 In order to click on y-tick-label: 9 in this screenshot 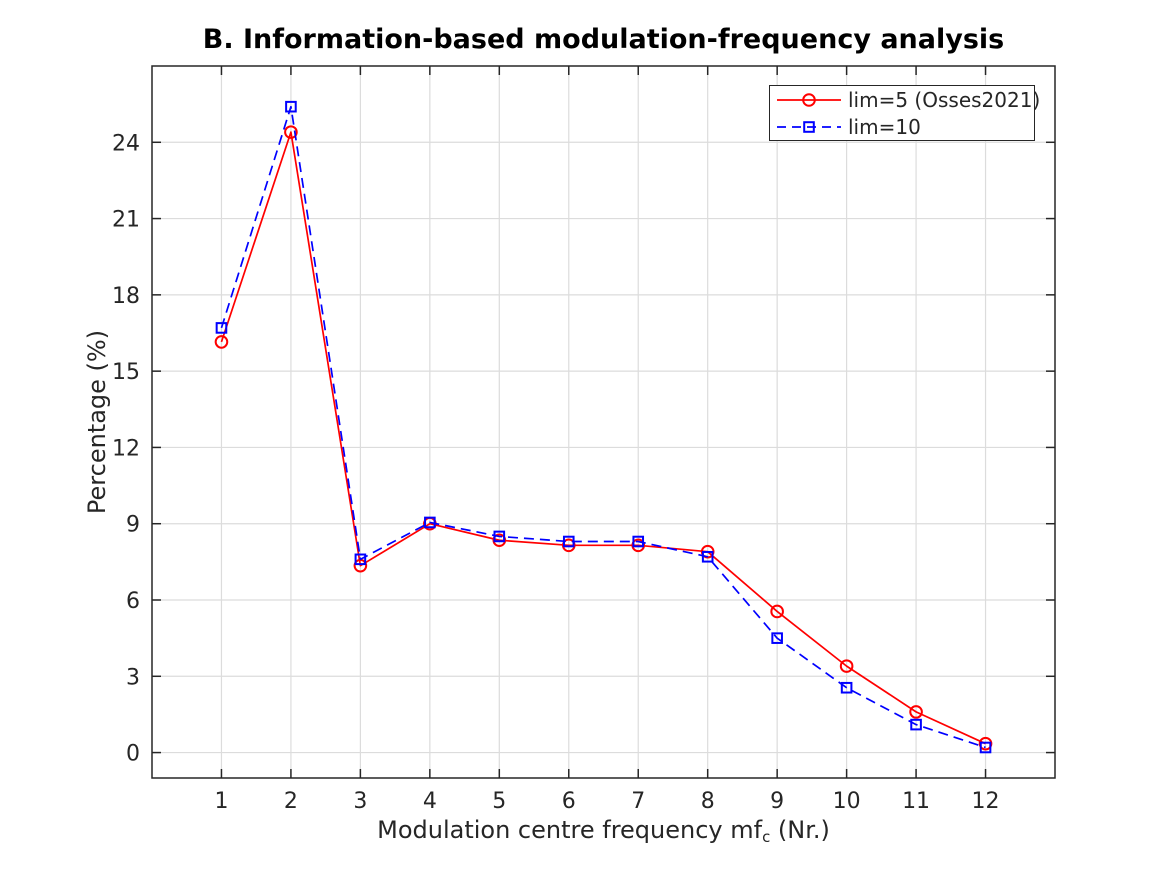, I will do `click(133, 525)`.